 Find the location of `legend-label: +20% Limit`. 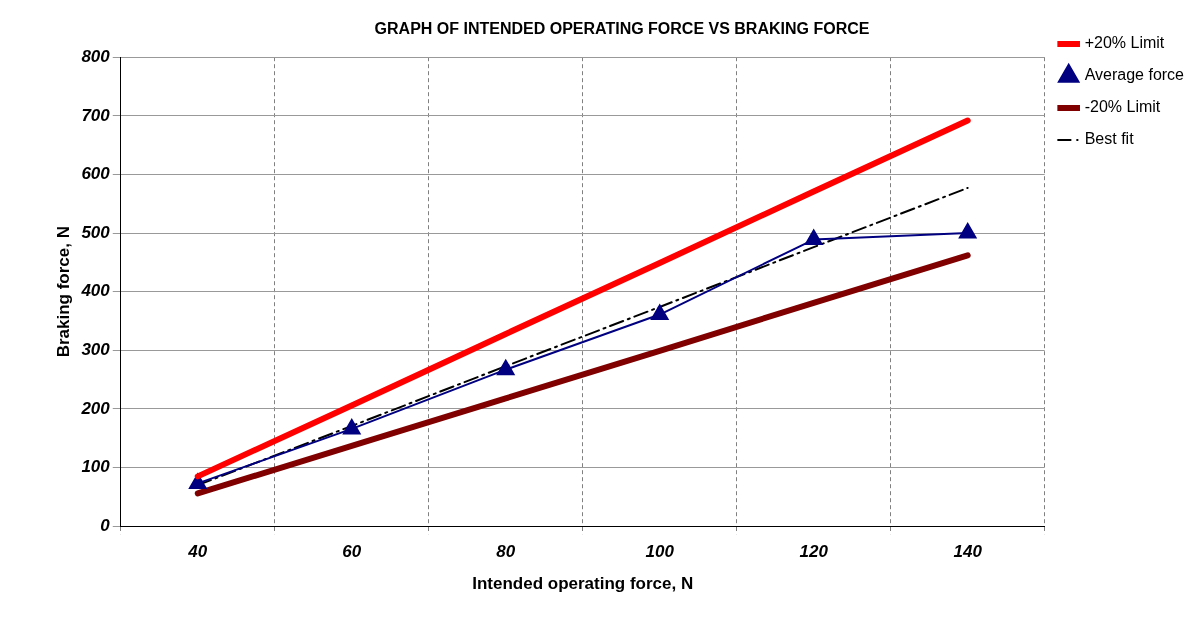

legend-label: +20% Limit is located at coordinates (1124, 43).